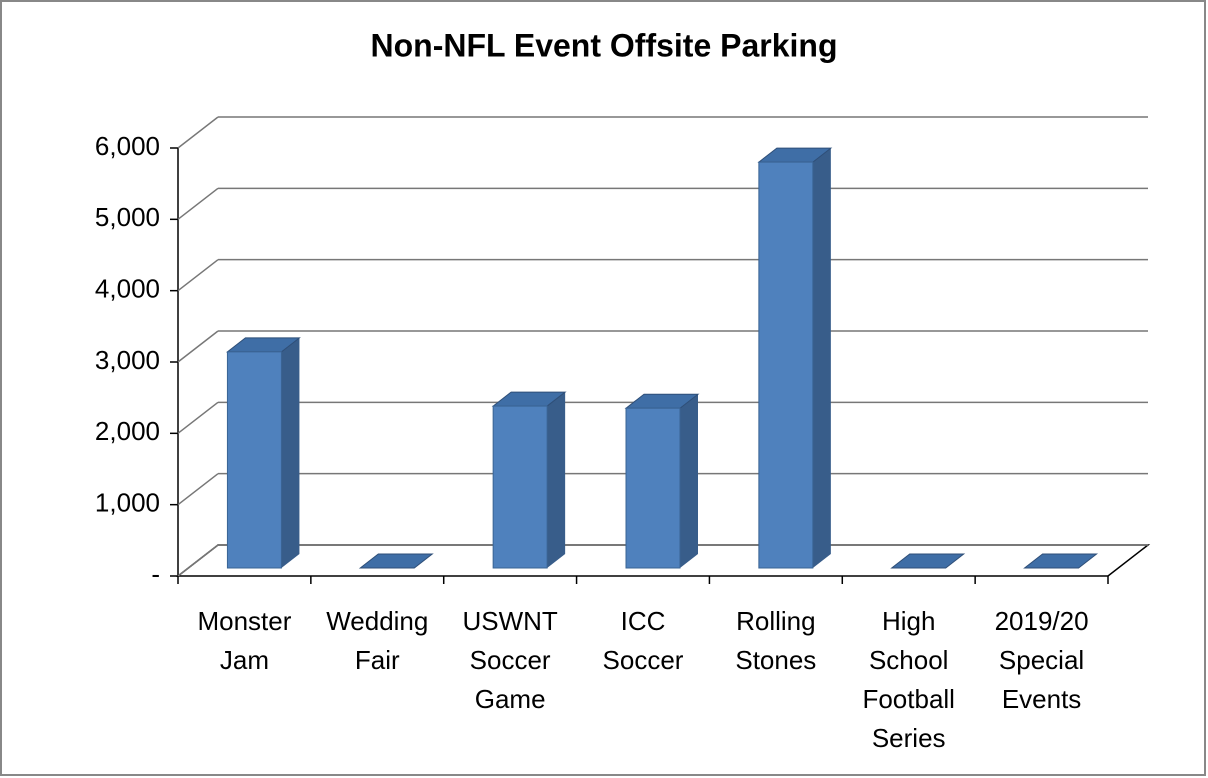 This screenshot has height=778, width=1208. What do you see at coordinates (244, 640) in the screenshot?
I see `x-tick-label: Monster Jam` at bounding box center [244, 640].